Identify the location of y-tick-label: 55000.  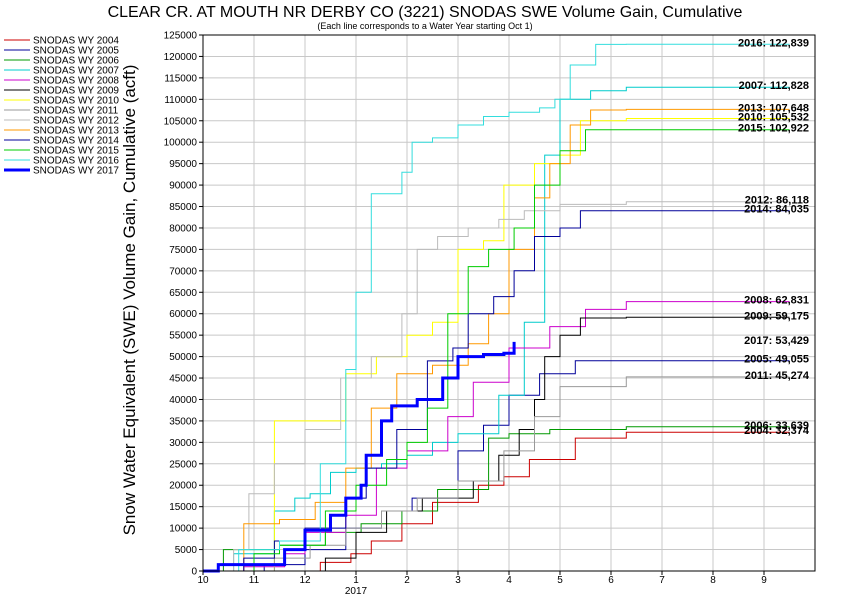
(183, 336).